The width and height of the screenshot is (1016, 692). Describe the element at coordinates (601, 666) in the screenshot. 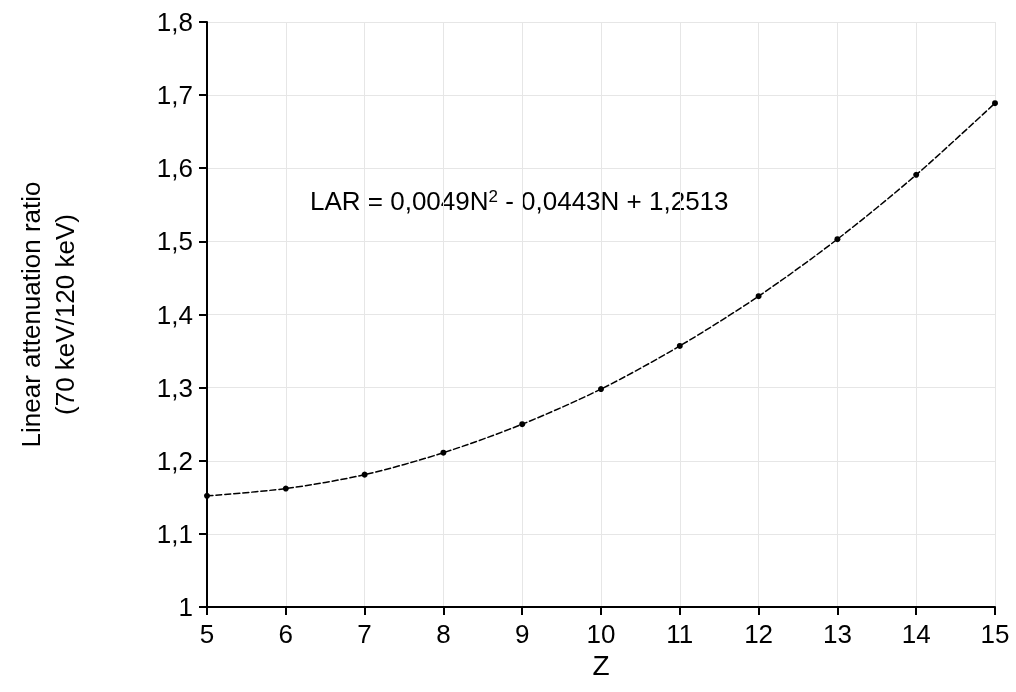

I see `x-axis-title: Z` at that location.